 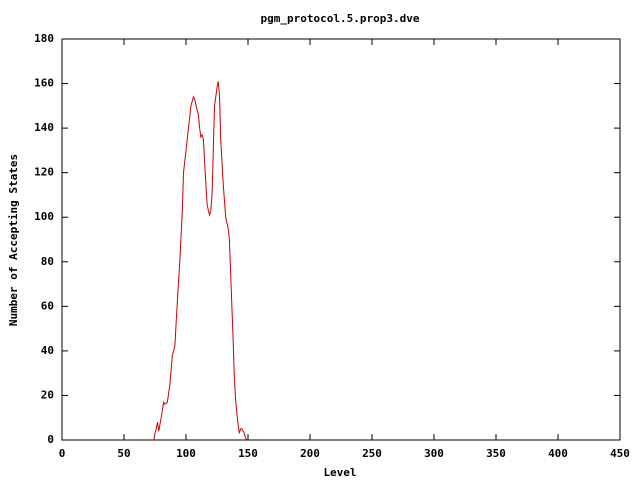 What do you see at coordinates (123, 453) in the screenshot?
I see `x-tick-label: 50` at bounding box center [123, 453].